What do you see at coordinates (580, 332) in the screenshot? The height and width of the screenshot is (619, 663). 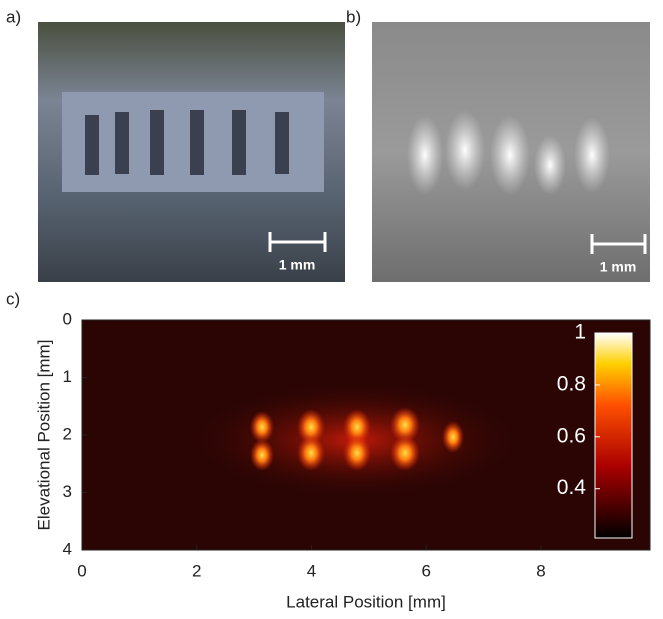 I see `colorbar-tick-label: 1` at bounding box center [580, 332].